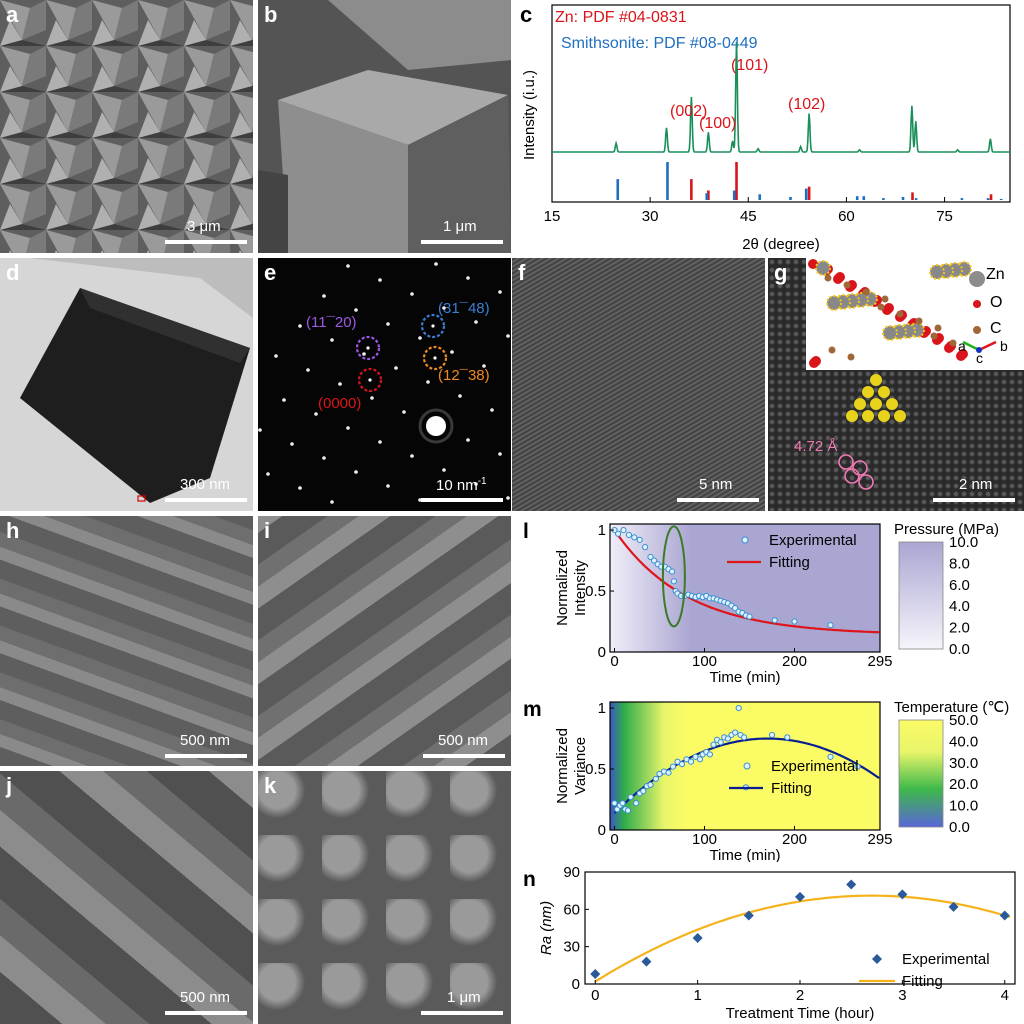 The image size is (1024, 1024). What do you see at coordinates (650, 216) in the screenshot?
I see `x-tick-label: 30` at bounding box center [650, 216].